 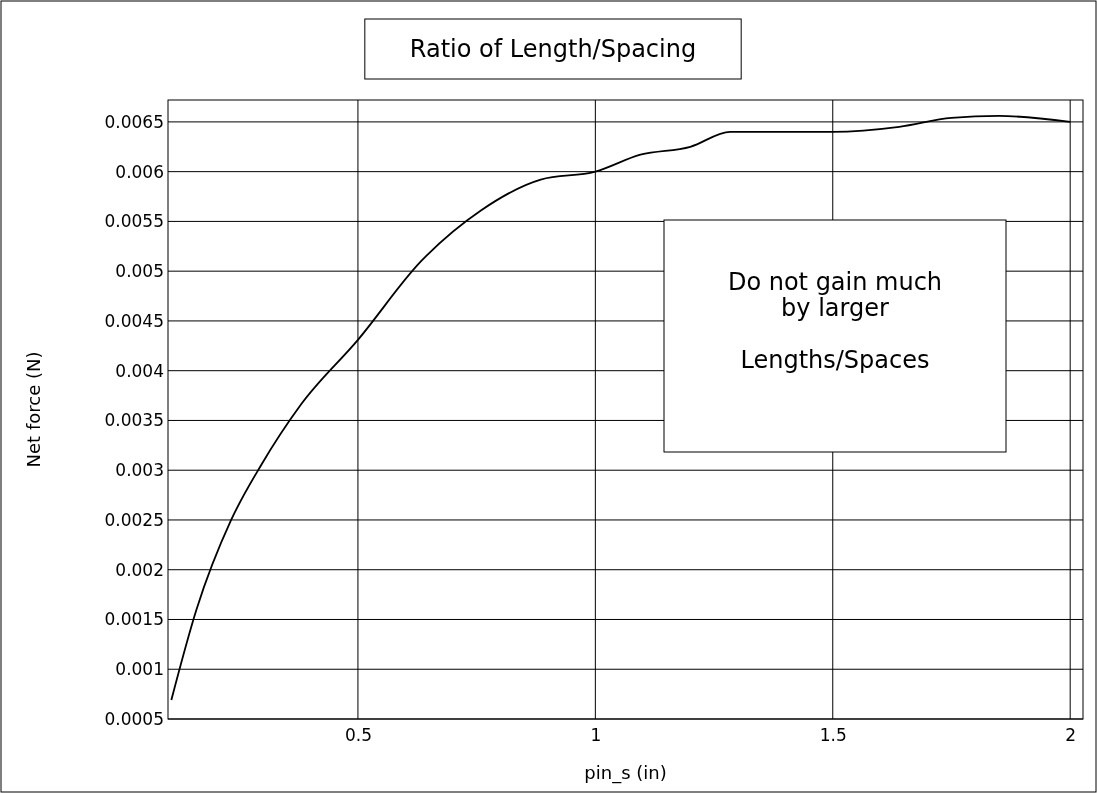 What do you see at coordinates (134, 718) in the screenshot?
I see `y-tick-label: 0.0005` at bounding box center [134, 718].